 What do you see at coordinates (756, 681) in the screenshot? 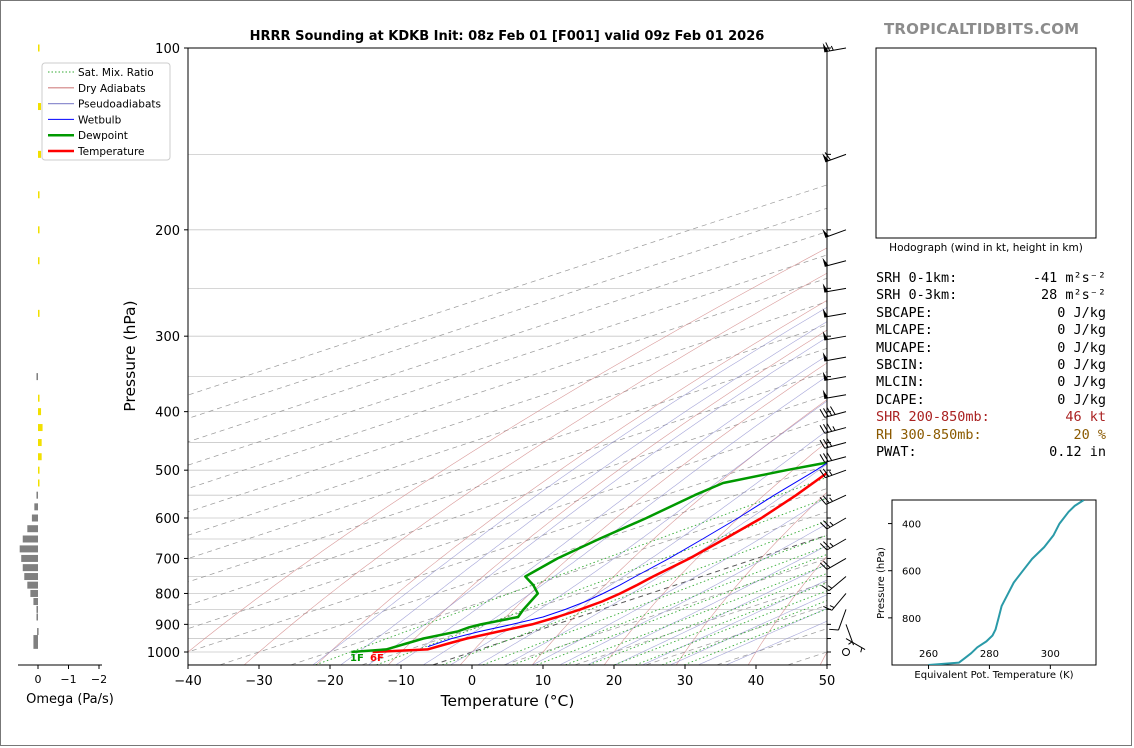
I see `x-tick-label: 40` at bounding box center [756, 681].